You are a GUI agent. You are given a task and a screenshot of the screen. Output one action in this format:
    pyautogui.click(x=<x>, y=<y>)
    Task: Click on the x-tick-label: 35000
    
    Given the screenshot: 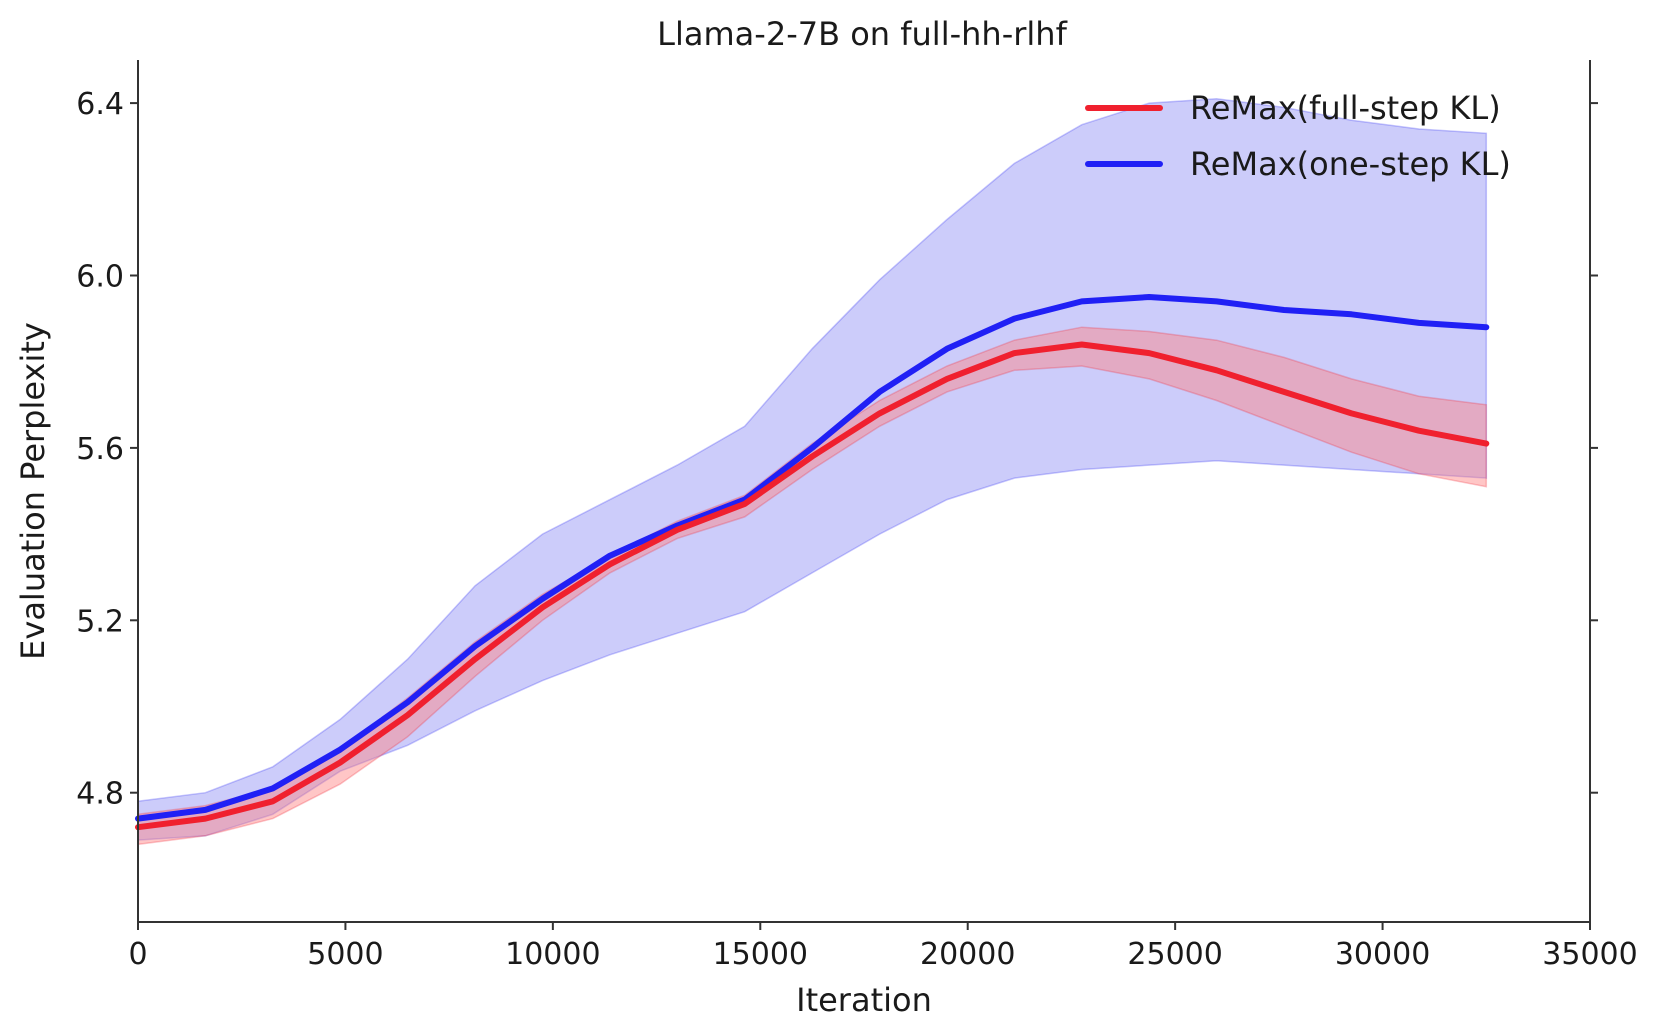 What is the action you would take?
    pyautogui.click(x=1589, y=954)
    